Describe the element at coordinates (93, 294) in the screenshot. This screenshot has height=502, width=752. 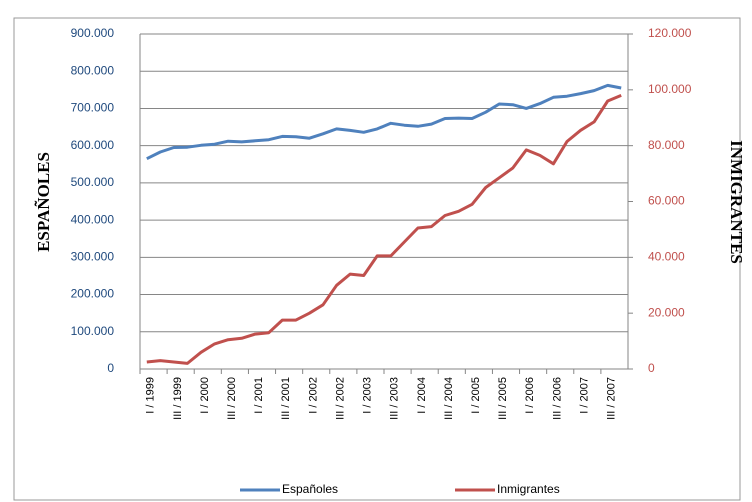
I see `y-tick-label: 200.000` at that location.